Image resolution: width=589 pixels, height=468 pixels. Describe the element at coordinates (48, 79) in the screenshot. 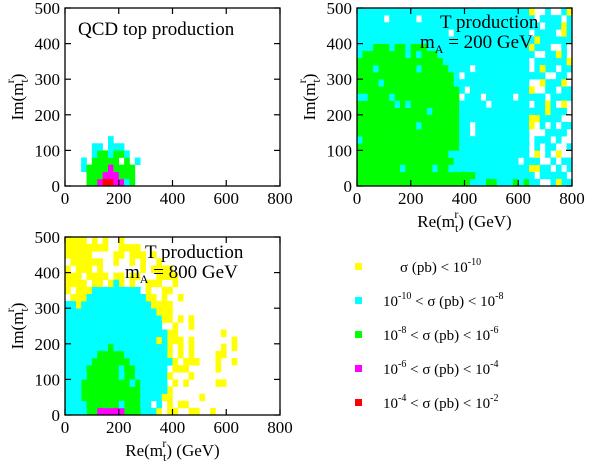

I see `y-tick-label: 300` at that location.